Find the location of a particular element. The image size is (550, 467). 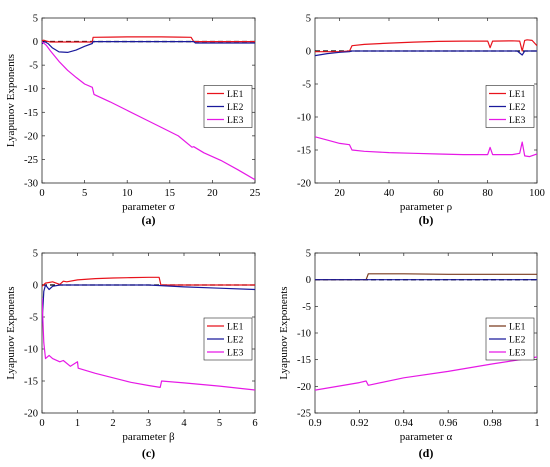

x-tick-label: 40 is located at coordinates (389, 193).